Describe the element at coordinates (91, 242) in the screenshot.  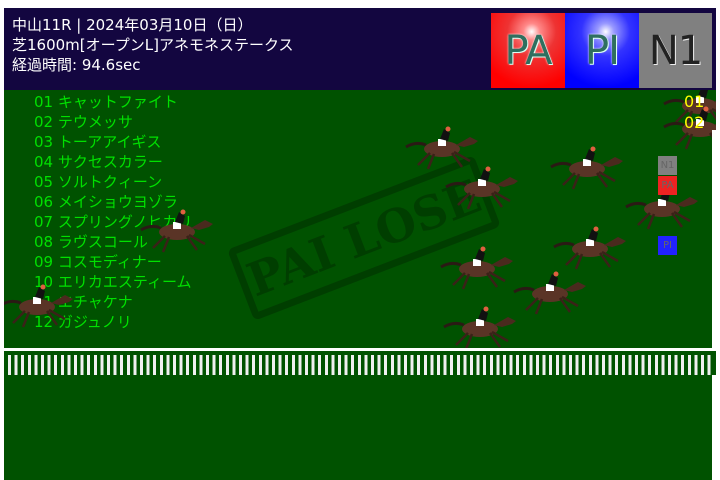
I see `list-item: 08 ラヴスコール` at that location.